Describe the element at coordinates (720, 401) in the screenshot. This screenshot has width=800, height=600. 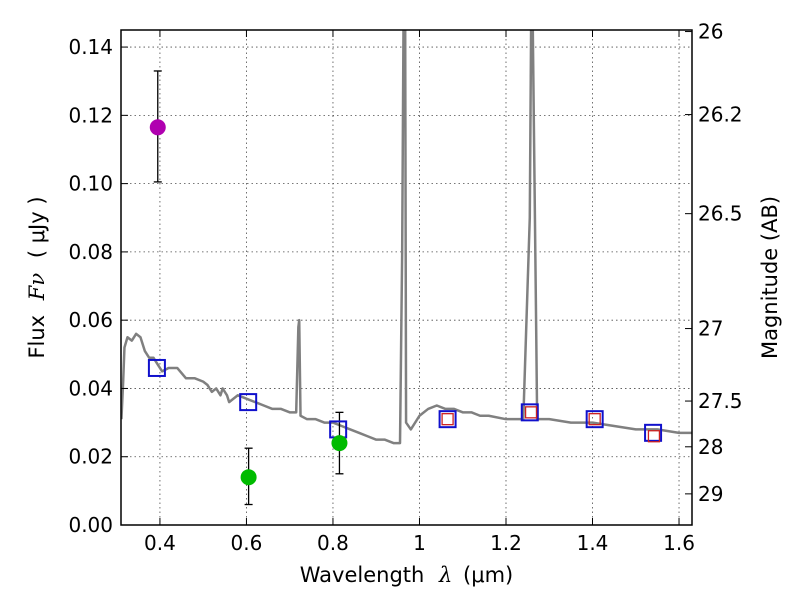
I see `mag-tick-label: 27.5` at that location.